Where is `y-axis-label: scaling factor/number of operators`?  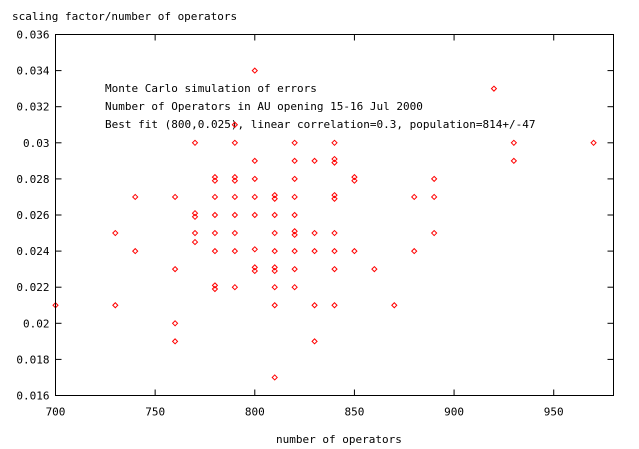 y-axis-label: scaling factor/number of operators is located at coordinates (124, 16).